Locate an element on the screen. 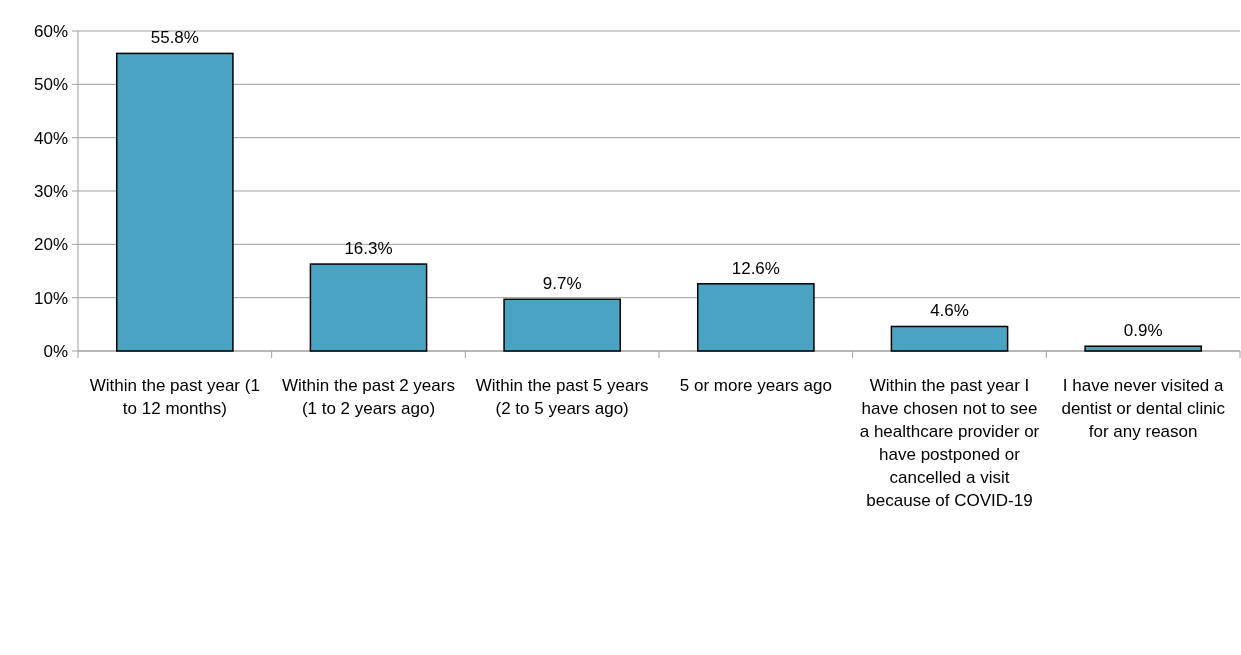  data-label: 55.8% is located at coordinates (174, 38).